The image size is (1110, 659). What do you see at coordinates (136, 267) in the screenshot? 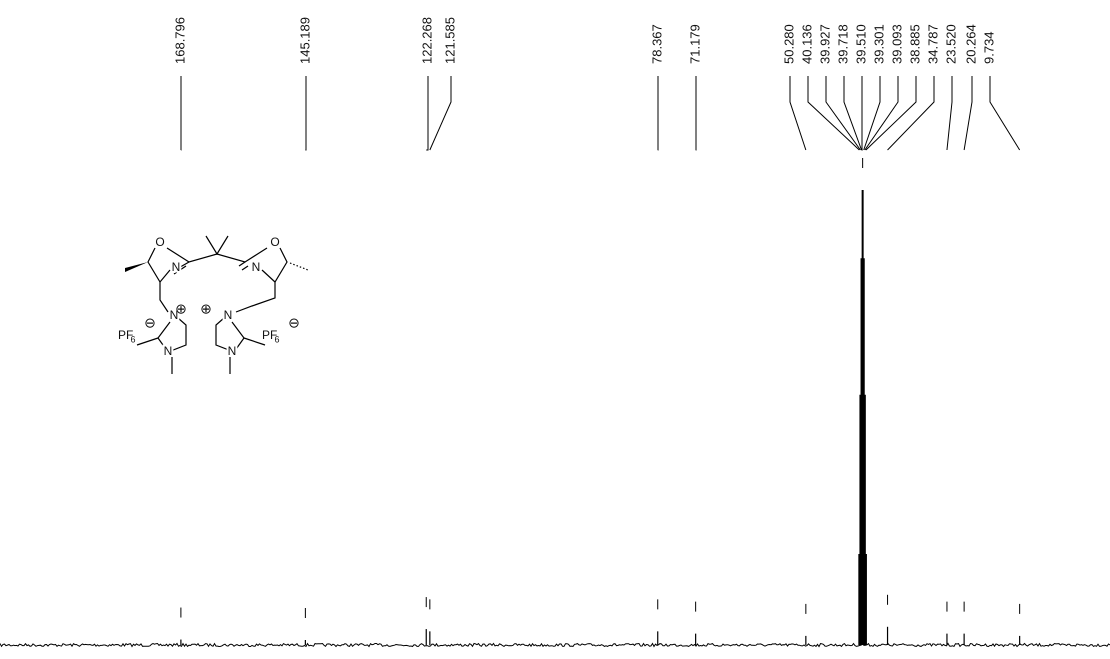
I see `wedge` at bounding box center [136, 267].